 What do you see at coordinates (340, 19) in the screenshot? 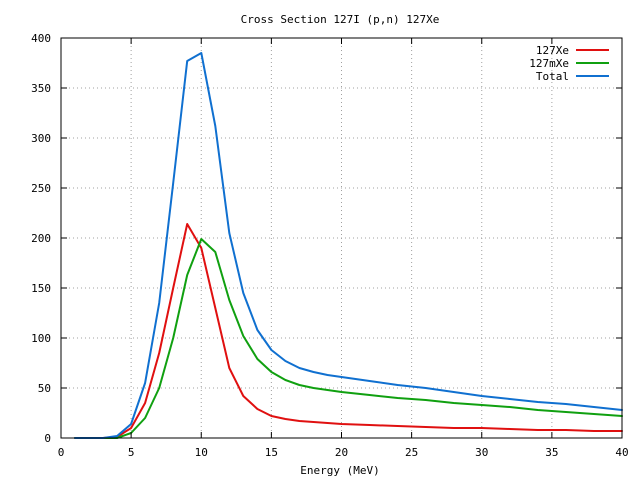
I see `chart-title: Cross Section 127I (p,n) 127Xe` at bounding box center [340, 19].